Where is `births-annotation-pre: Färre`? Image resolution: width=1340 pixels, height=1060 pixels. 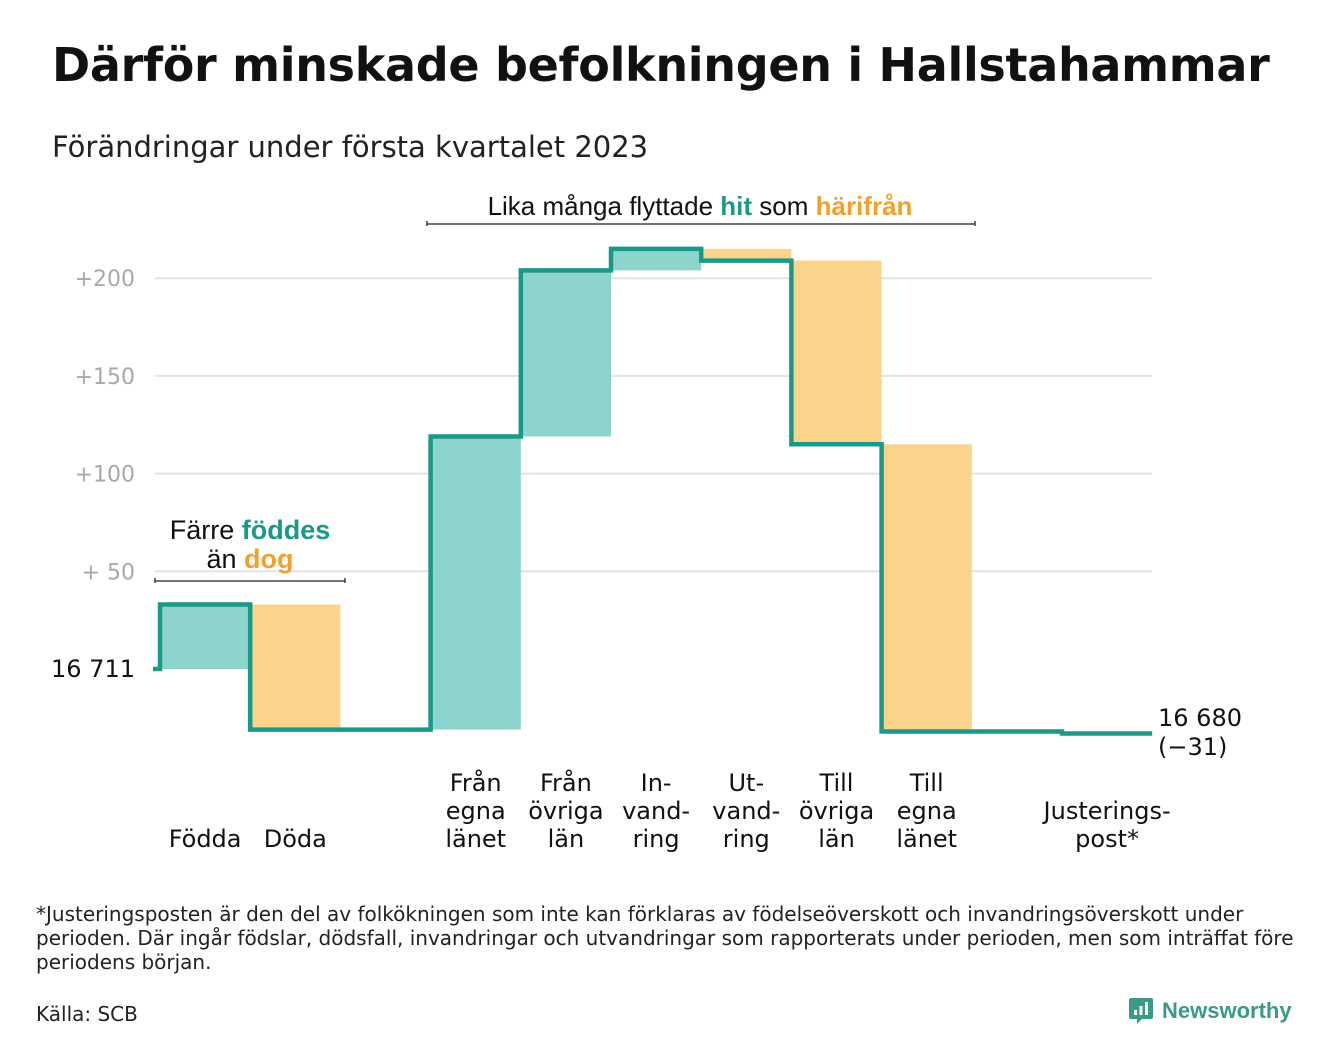 births-annotation-pre: Färre is located at coordinates (206, 530).